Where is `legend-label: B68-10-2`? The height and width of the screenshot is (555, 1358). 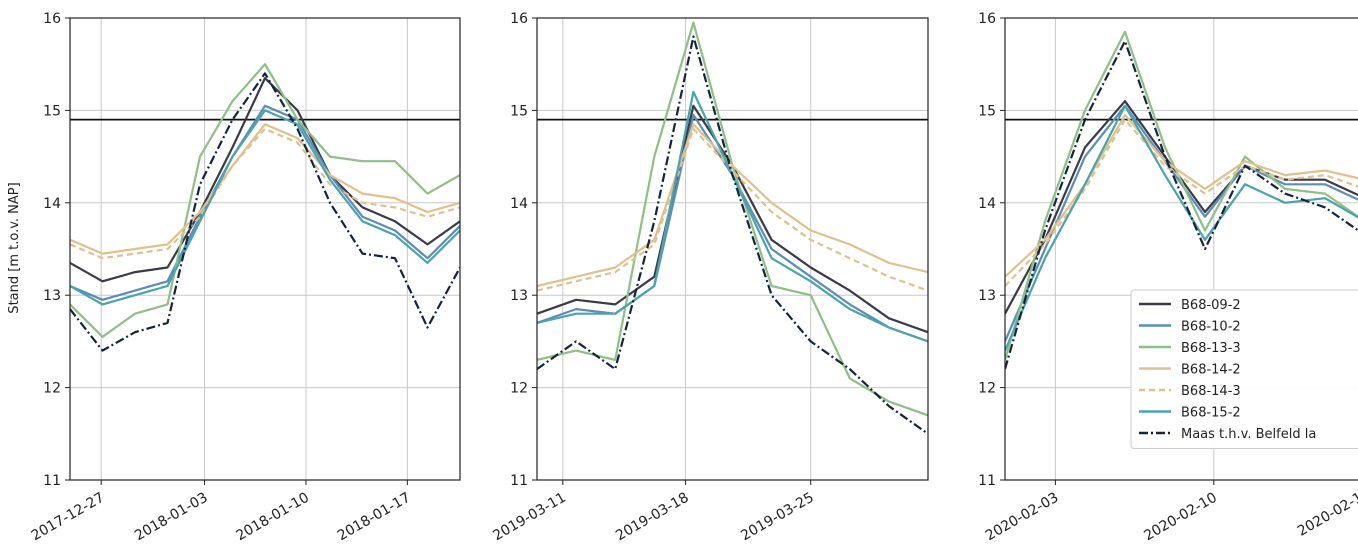 legend-label: B68-10-2 is located at coordinates (1211, 327).